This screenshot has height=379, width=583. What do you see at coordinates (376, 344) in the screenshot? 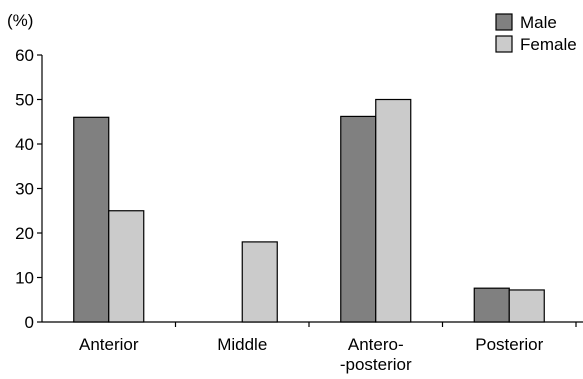
I see `x-category-label: Antero-` at bounding box center [376, 344].